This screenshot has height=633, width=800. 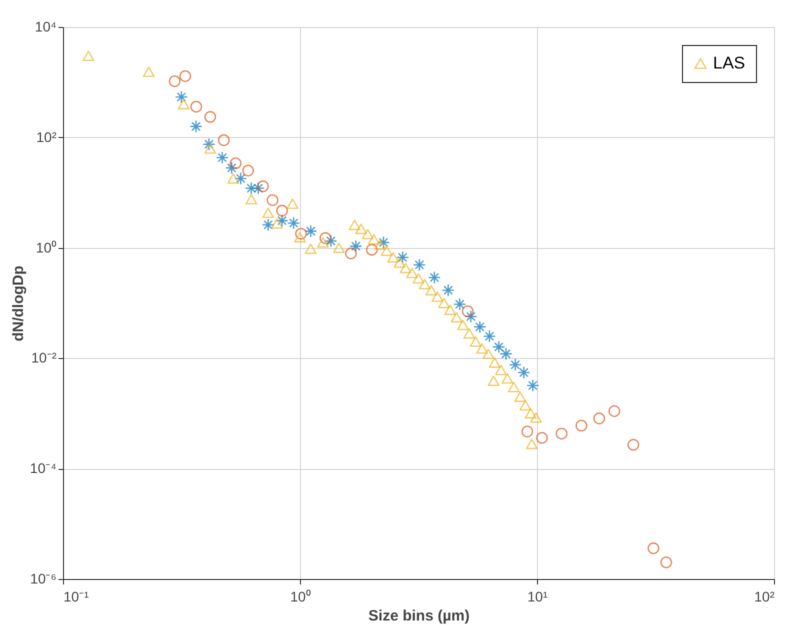 I want to click on y-tick-label: 10⁻⁴, so click(x=43, y=468).